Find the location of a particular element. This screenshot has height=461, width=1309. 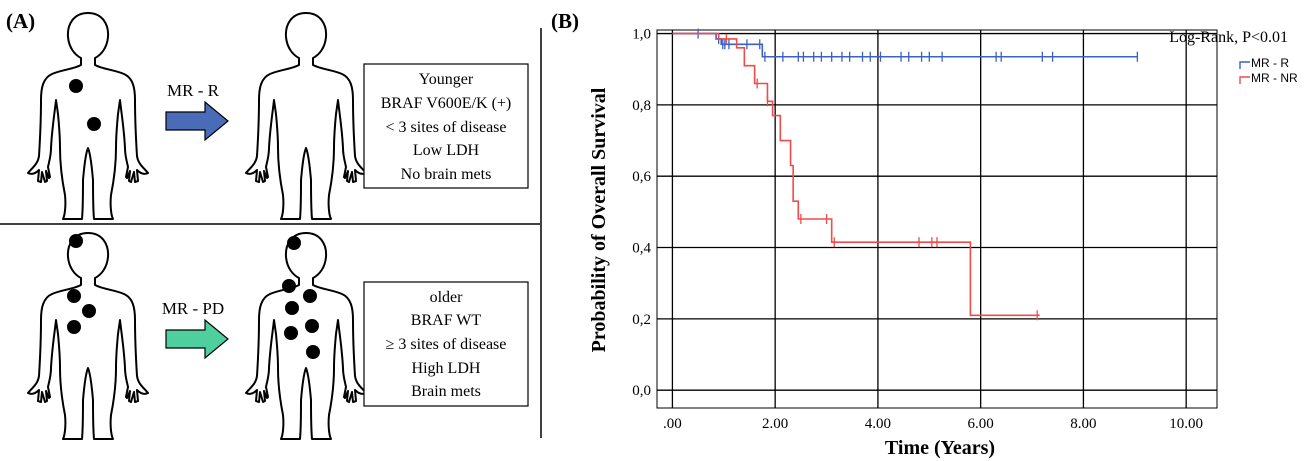

body-before-top is located at coordinates (88, 116).